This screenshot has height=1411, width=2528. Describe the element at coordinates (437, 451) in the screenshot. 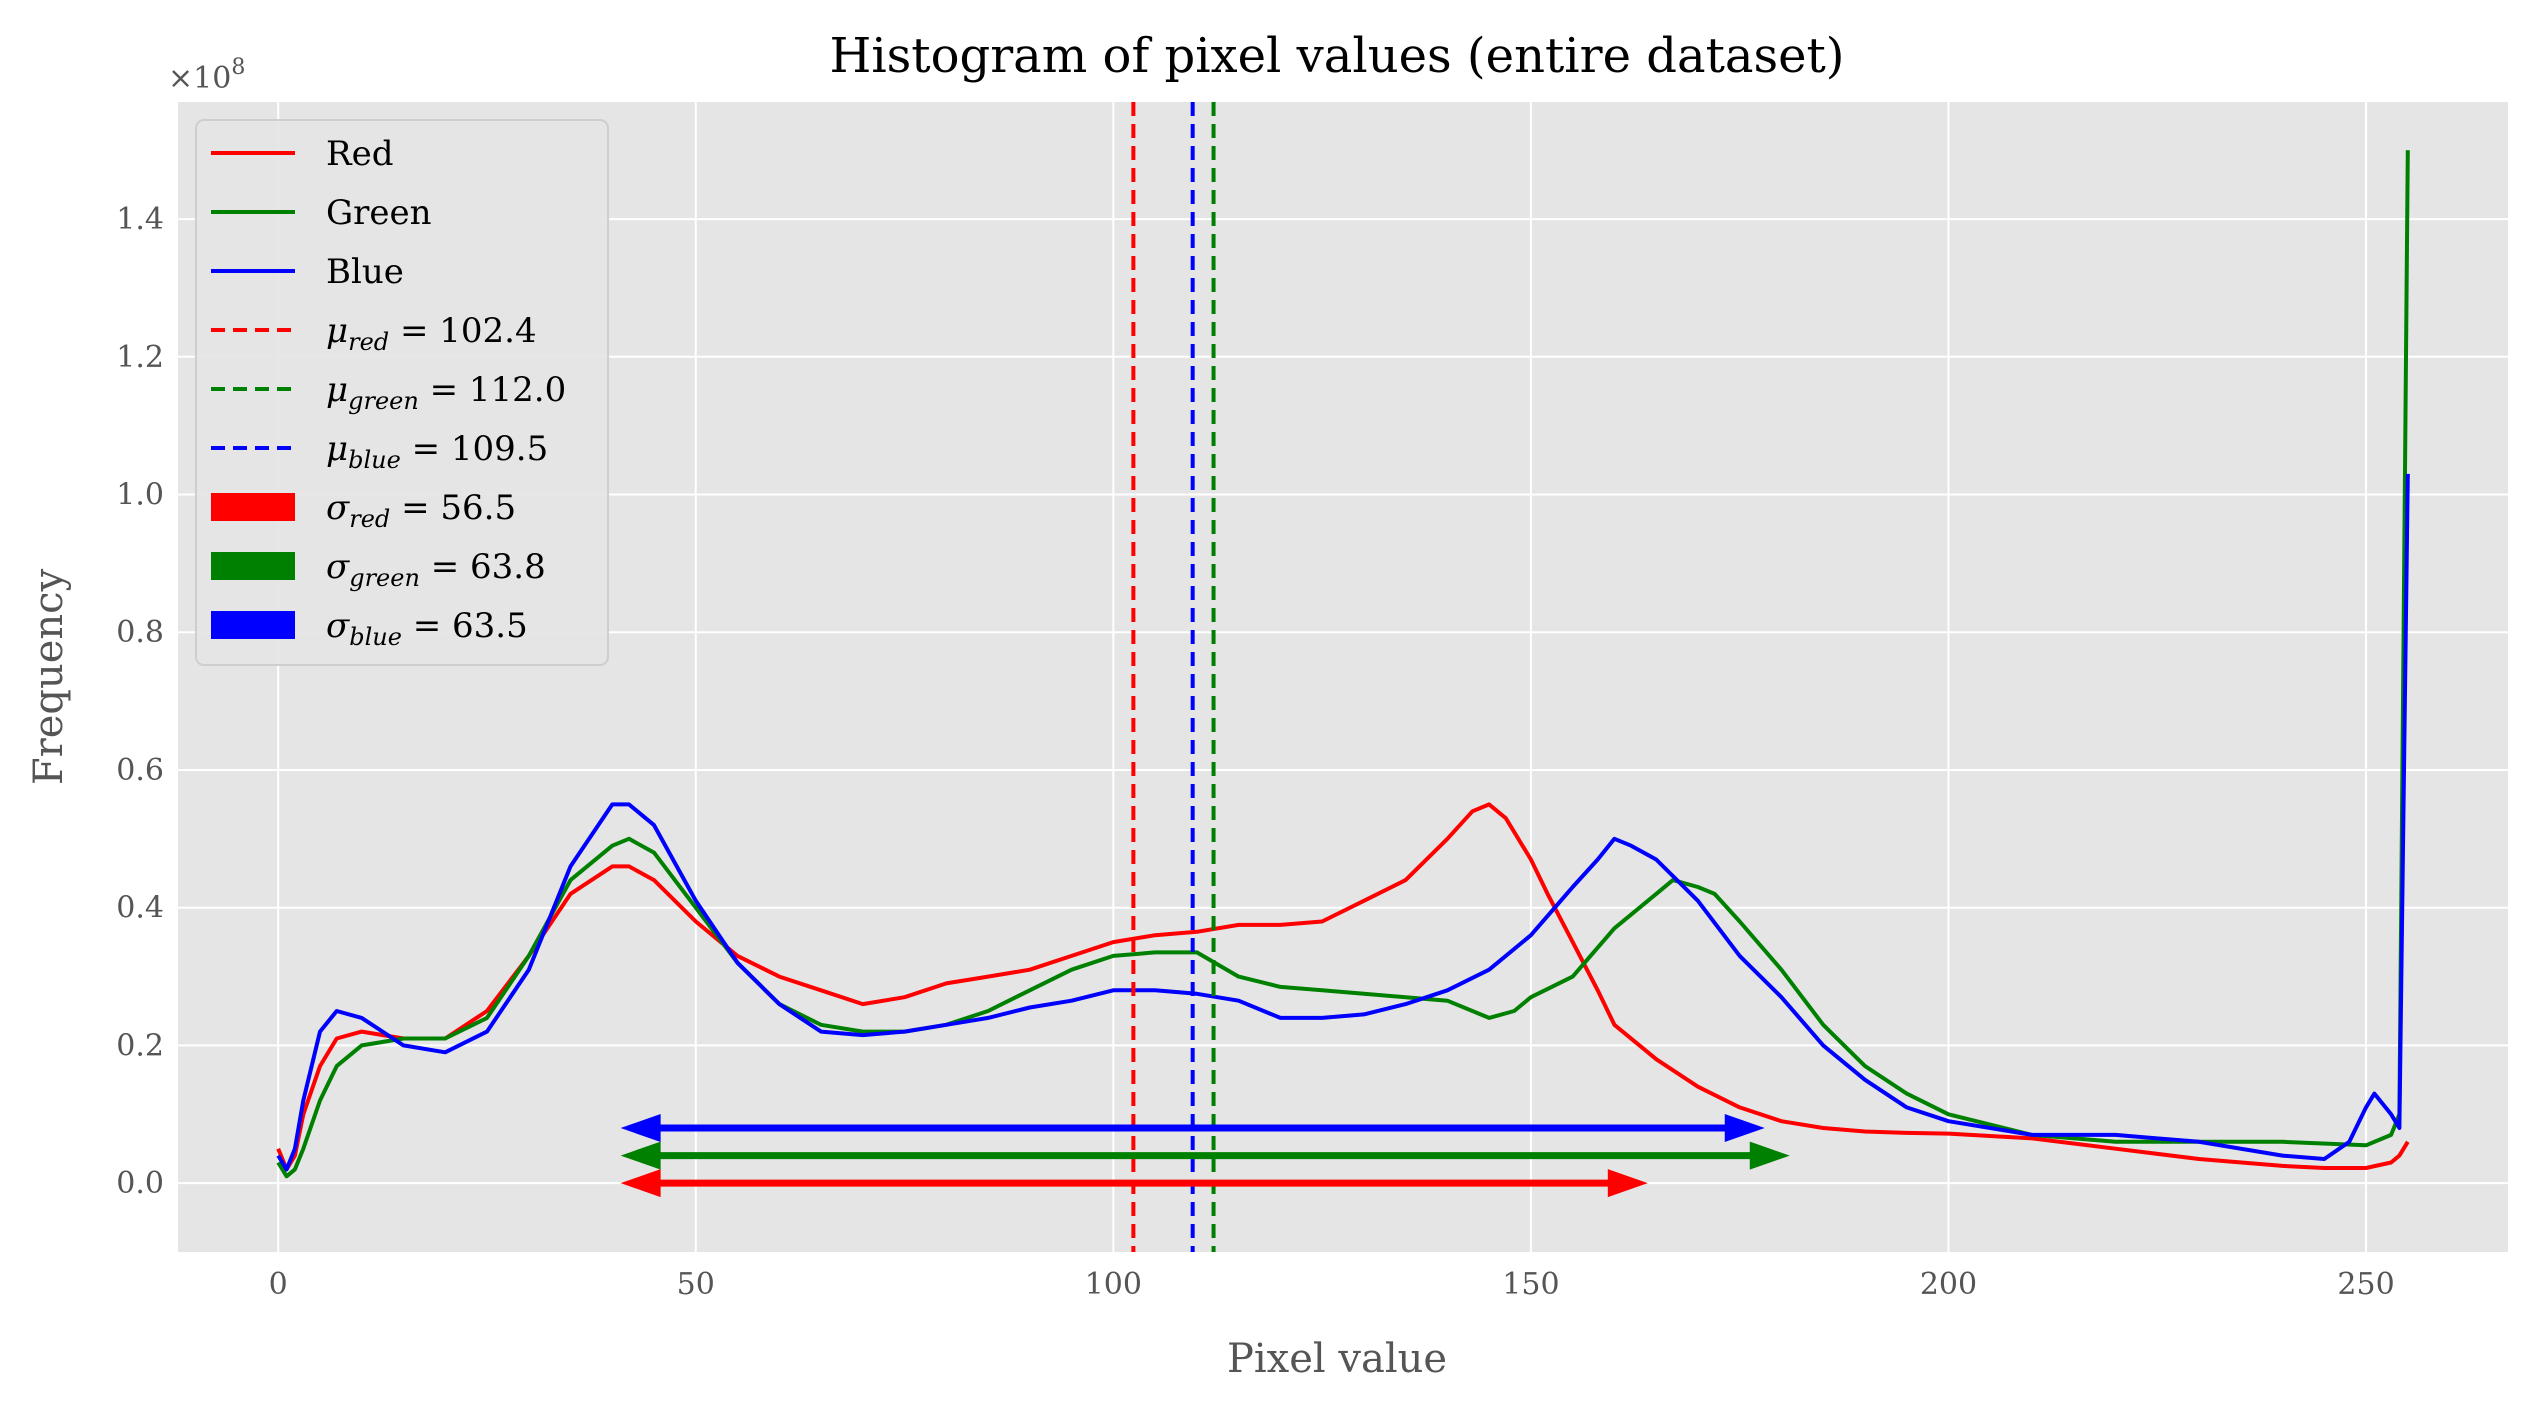

I see `legend-label: μblue = 109.5` at that location.